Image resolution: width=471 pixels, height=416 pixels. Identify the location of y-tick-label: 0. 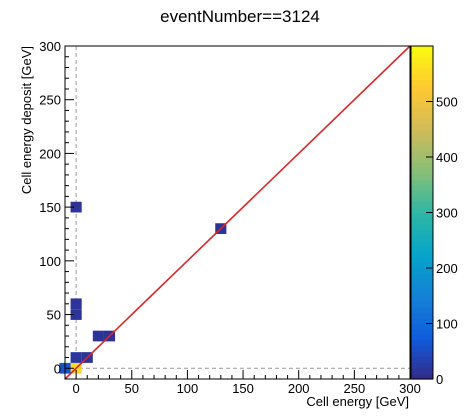
(57, 368).